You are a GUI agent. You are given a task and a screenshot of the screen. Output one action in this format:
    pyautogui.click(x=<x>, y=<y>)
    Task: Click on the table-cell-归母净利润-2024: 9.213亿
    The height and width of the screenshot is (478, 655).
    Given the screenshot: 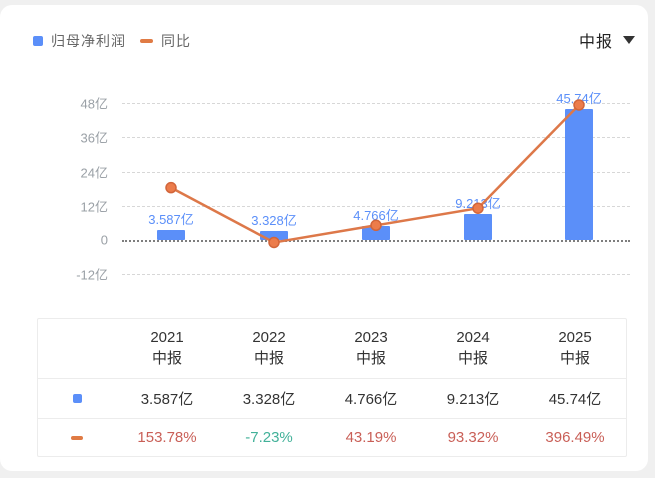 What is the action you would take?
    pyautogui.click(x=473, y=398)
    